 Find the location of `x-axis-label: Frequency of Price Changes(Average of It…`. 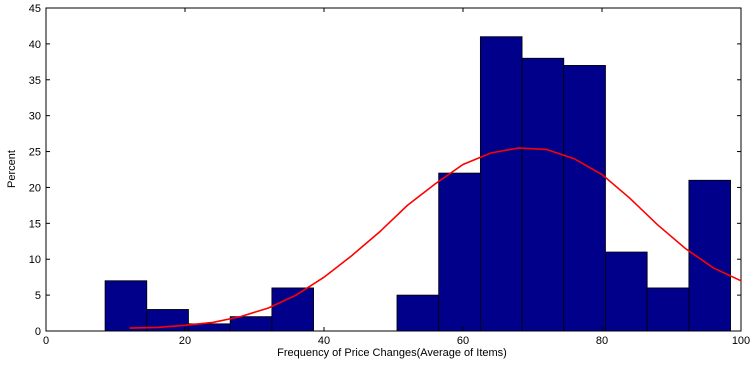

x-axis-label: Frequency of Price Changes(Average of It… is located at coordinates (392, 353).